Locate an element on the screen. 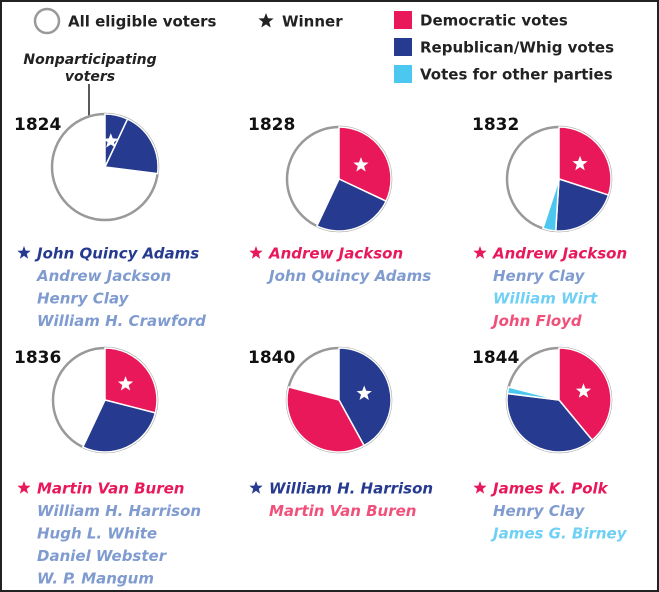  chart-title: 1832 is located at coordinates (495, 125).